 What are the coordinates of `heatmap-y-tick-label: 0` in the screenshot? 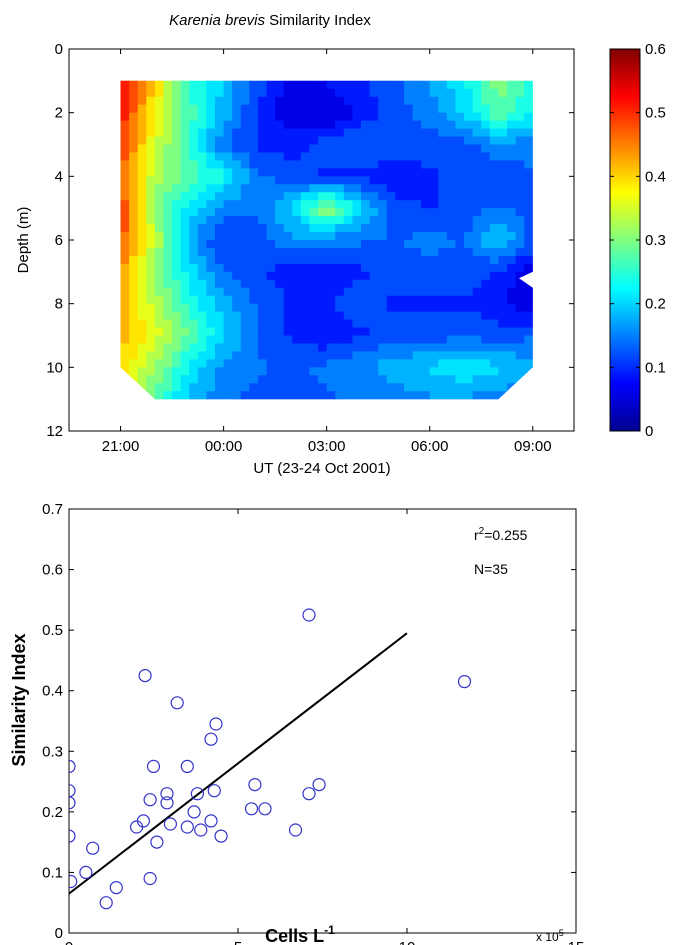 It's located at (59, 49).